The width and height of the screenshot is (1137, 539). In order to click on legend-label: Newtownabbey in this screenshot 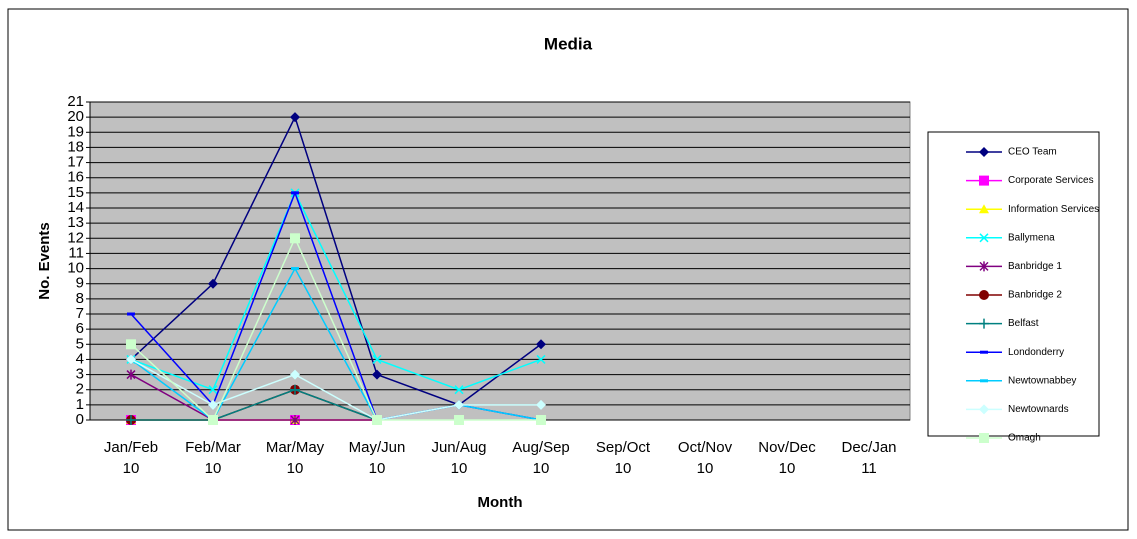, I will do `click(1042, 380)`.